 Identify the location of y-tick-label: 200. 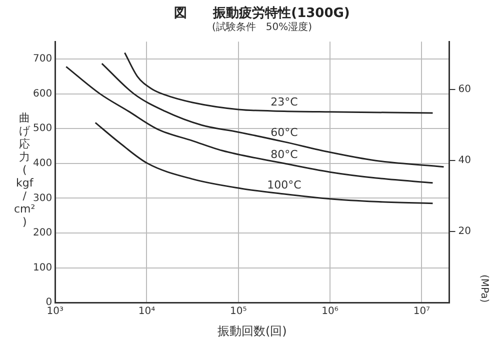
(42, 233).